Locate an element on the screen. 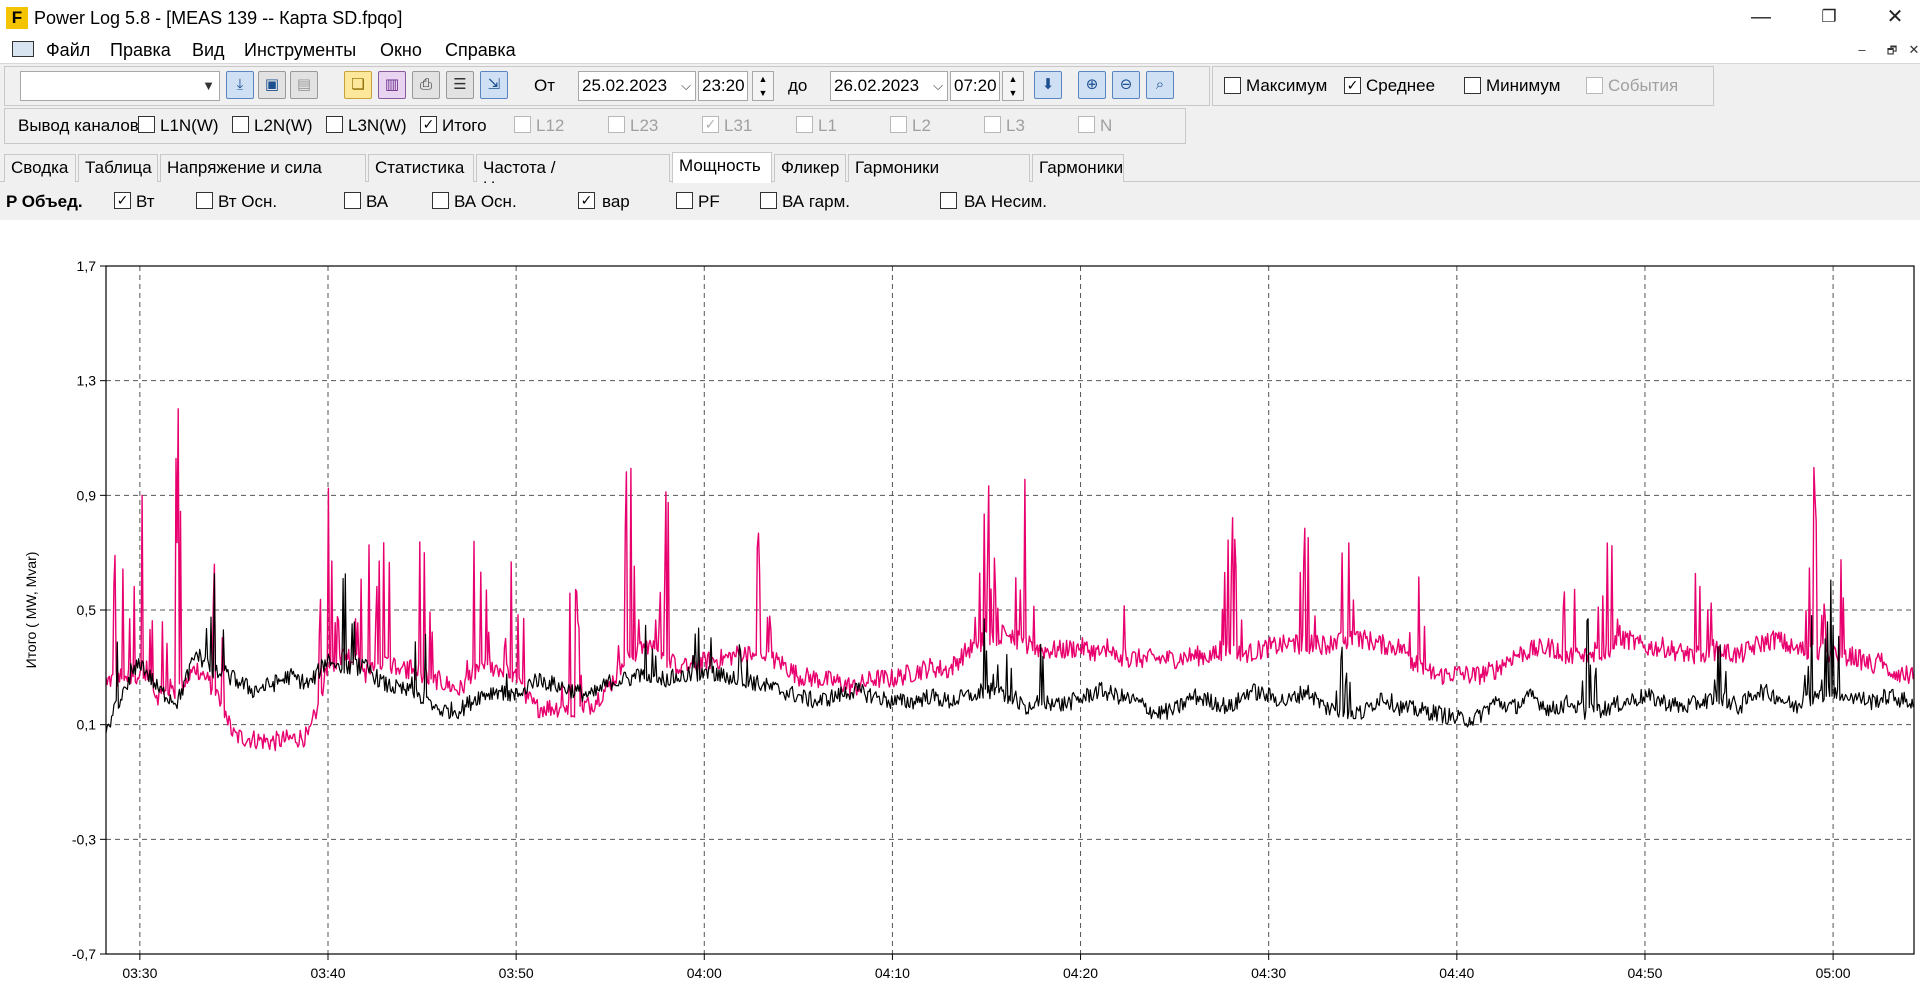  channel-l3n-label: L3N(W) is located at coordinates (377, 125).